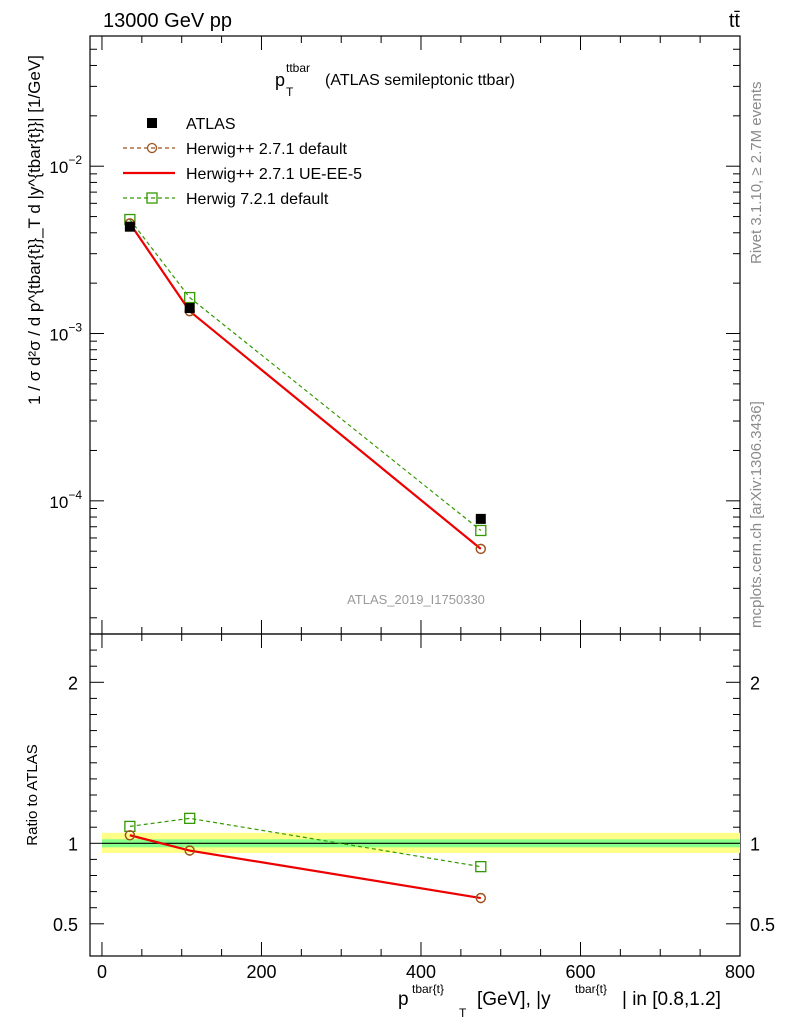 This screenshot has height=1024, width=786. What do you see at coordinates (65, 500) in the screenshot?
I see `main-y-tick-label: 10⁻⁴` at bounding box center [65, 500].